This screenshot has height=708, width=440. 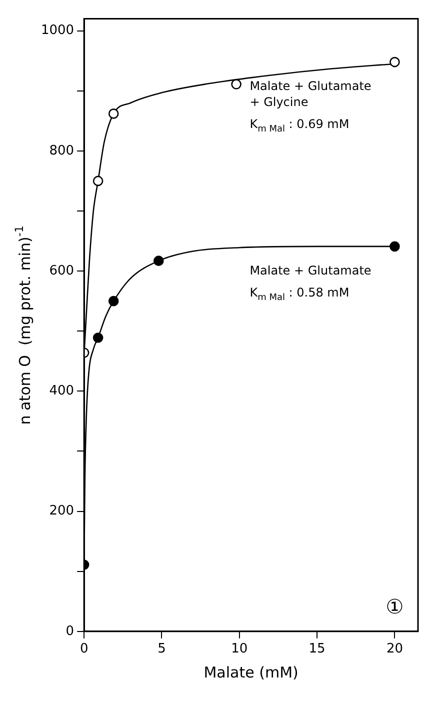 What do you see at coordinates (70, 631) in the screenshot?
I see `y-tick-label: 0` at bounding box center [70, 631].